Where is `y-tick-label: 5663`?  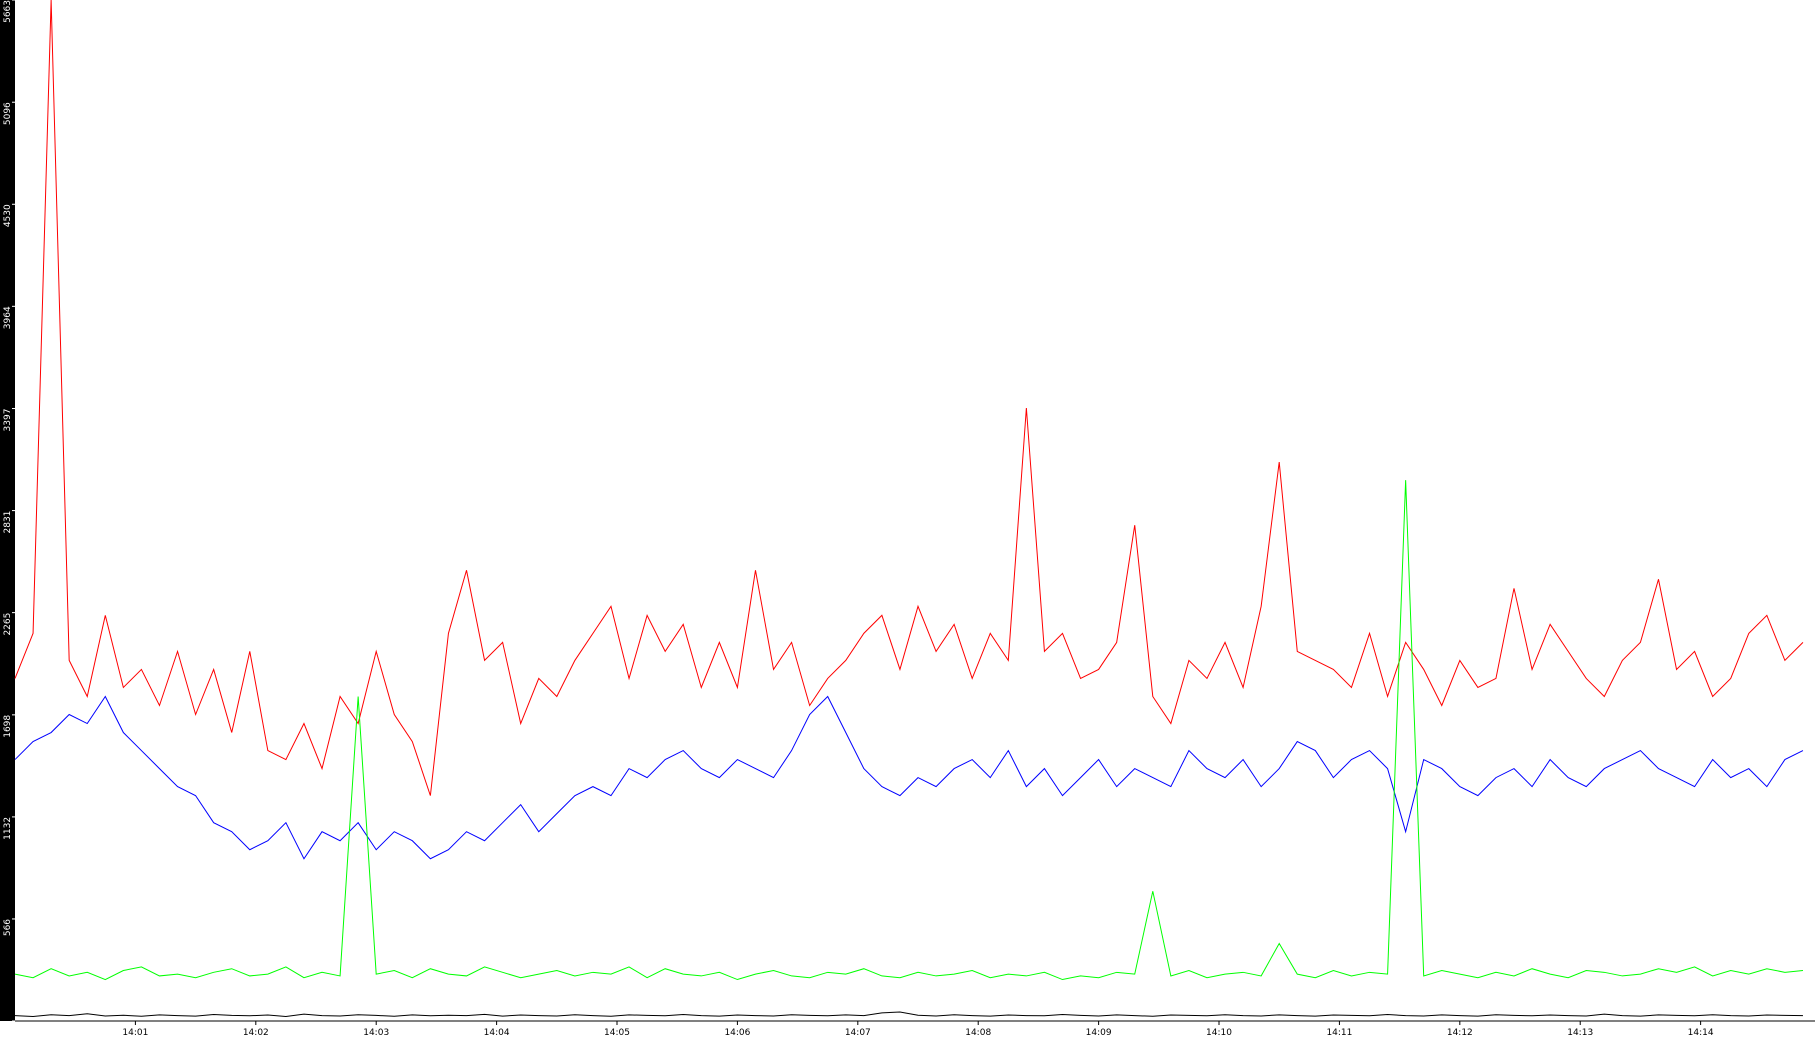 y-tick-label: 5663 is located at coordinates (8, 11).